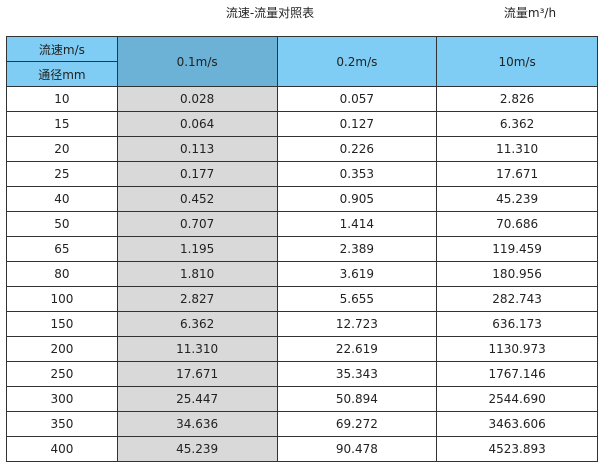 This screenshot has height=466, width=600. Describe the element at coordinates (197, 149) in the screenshot. I see `flow-cell: 0.113` at that location.